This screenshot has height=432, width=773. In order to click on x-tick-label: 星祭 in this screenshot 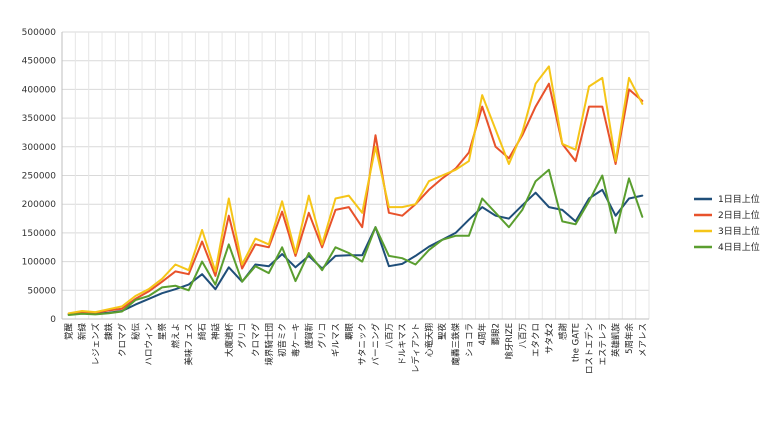, I will do `click(162, 332)`.